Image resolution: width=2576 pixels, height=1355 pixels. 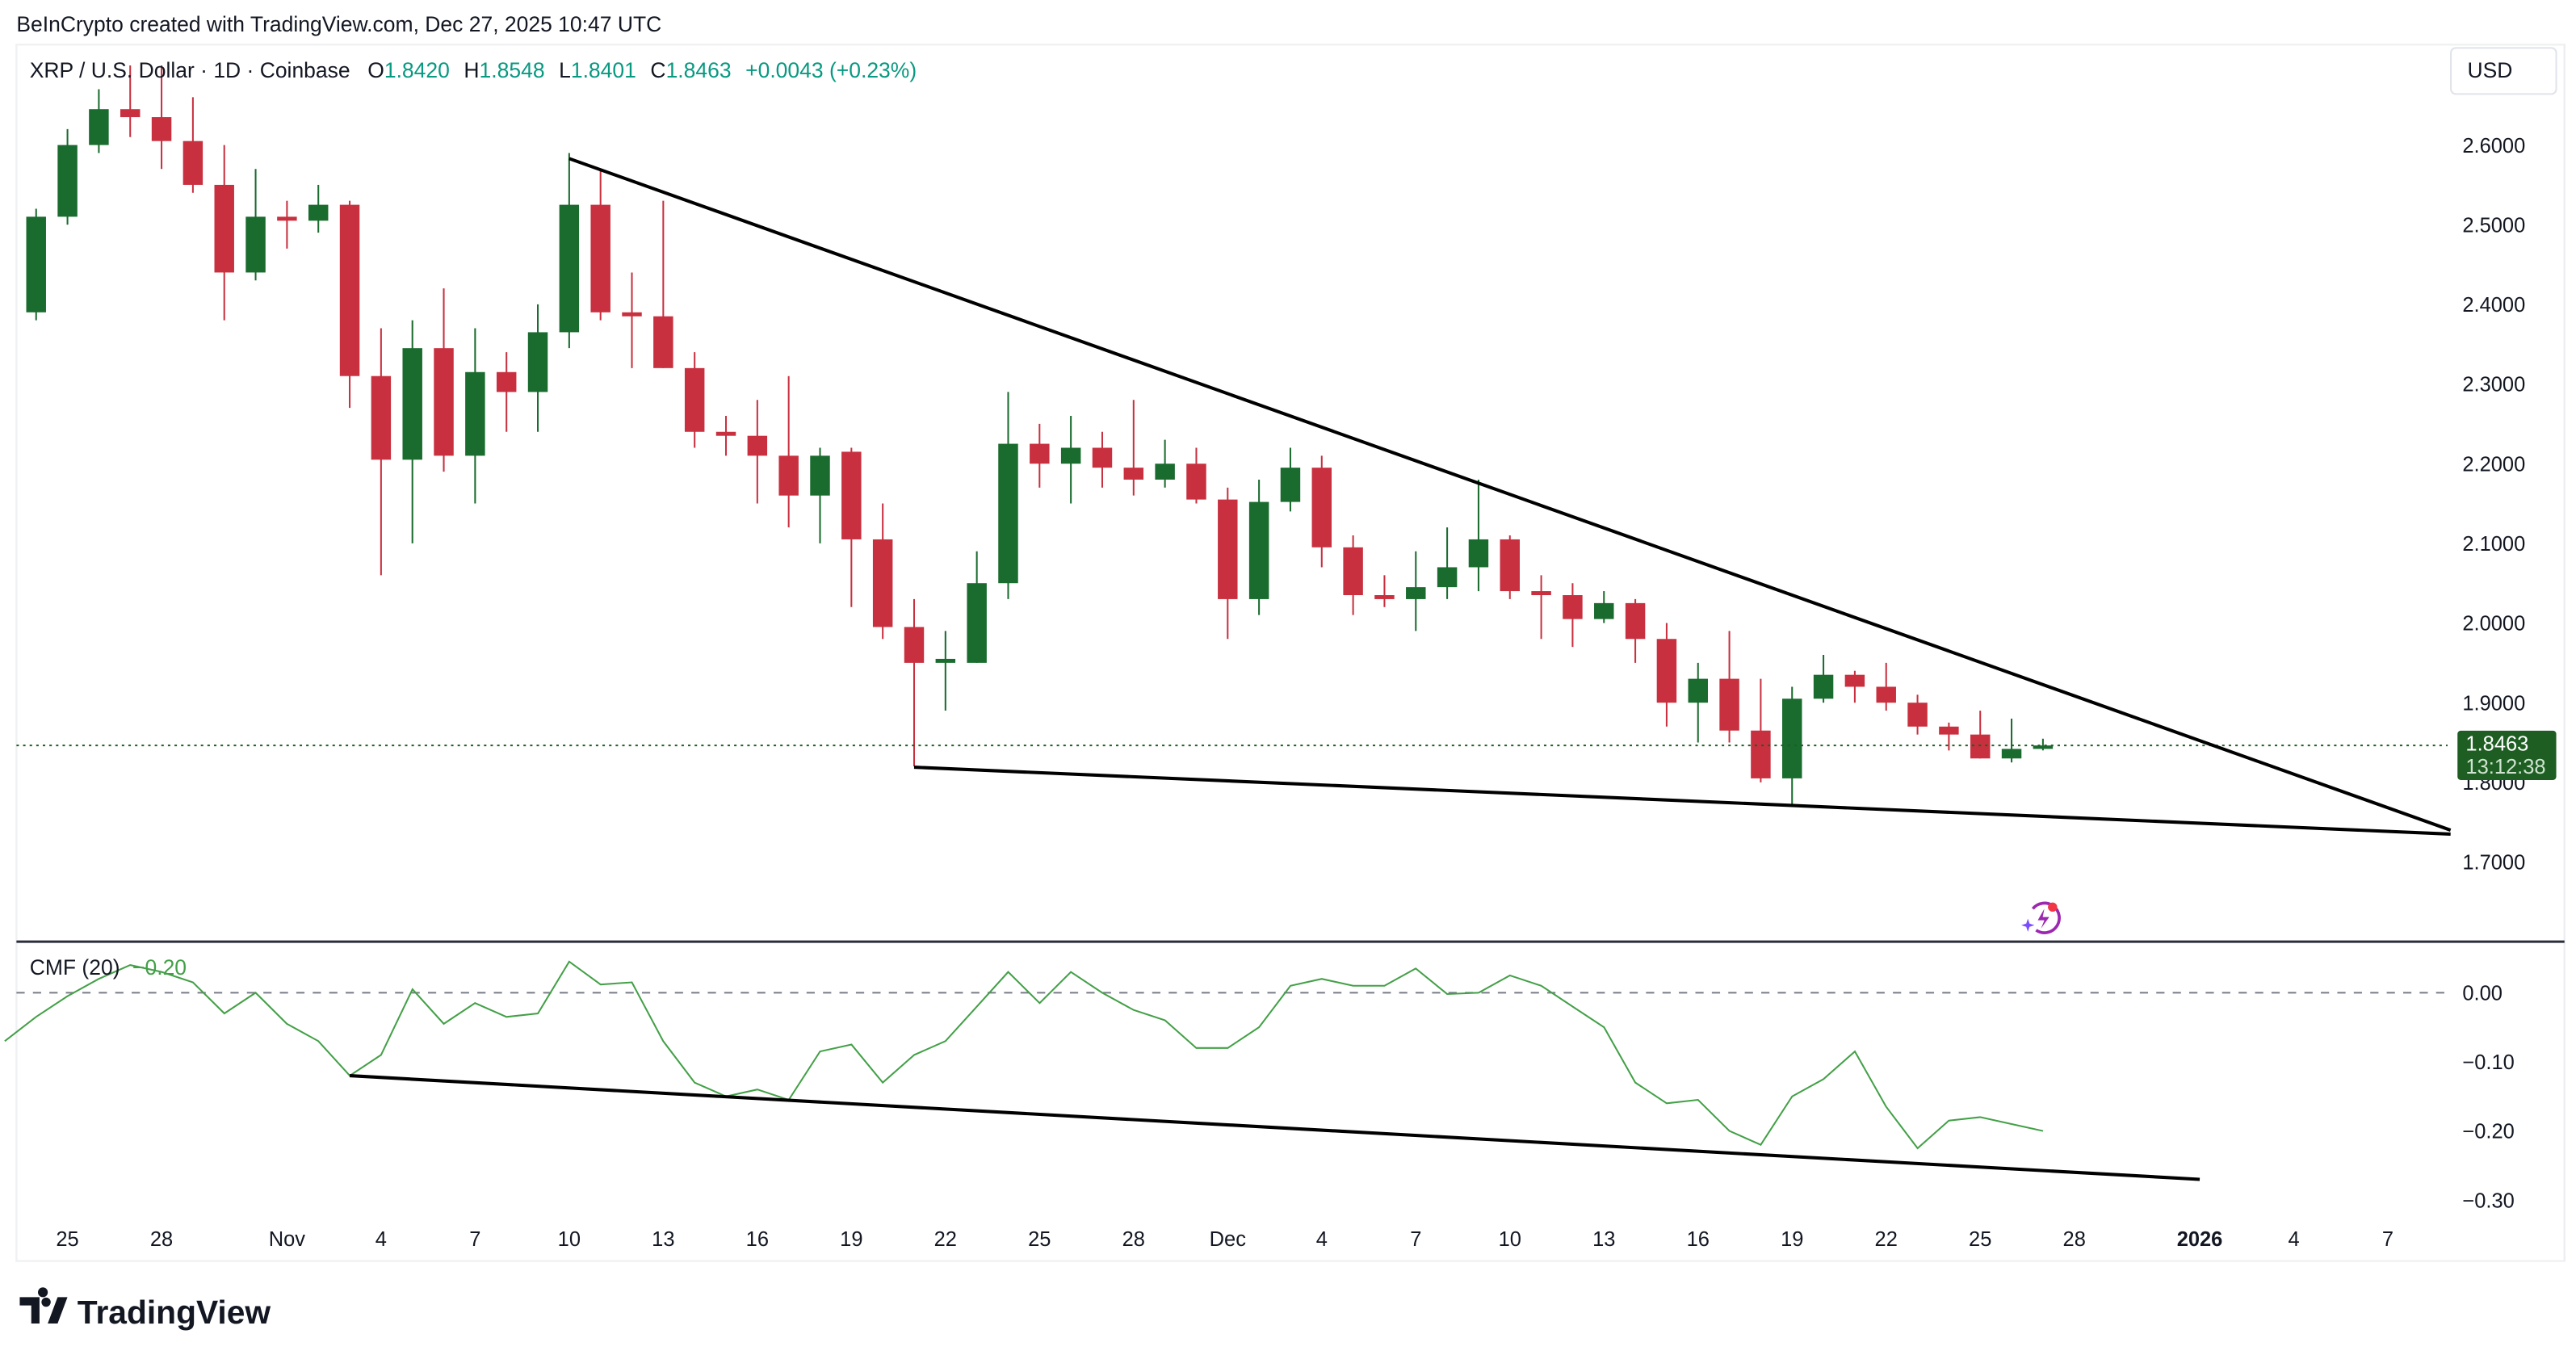 I want to click on cmf-trendline, so click(x=1275, y=1127).